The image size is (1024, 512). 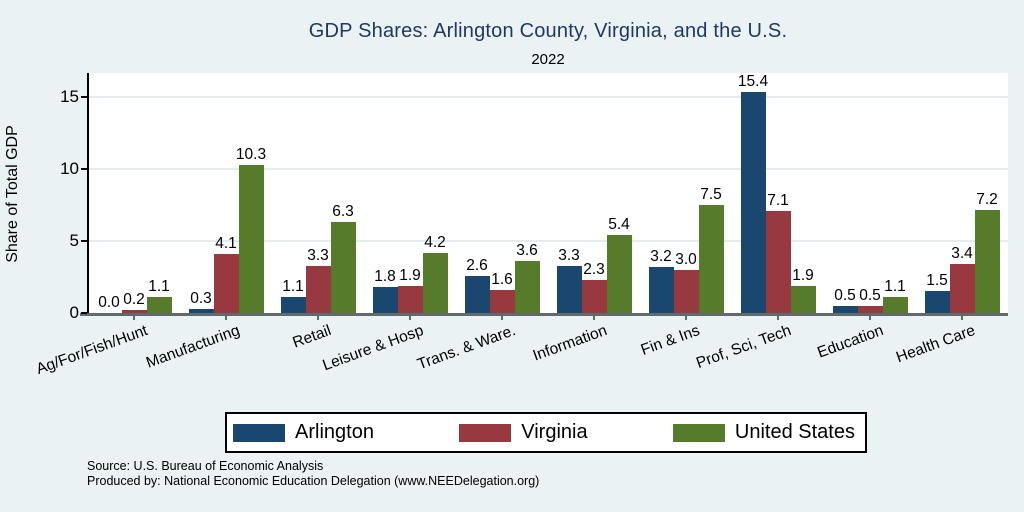 What do you see at coordinates (502, 279) in the screenshot?
I see `bar-value-label: 1.6` at bounding box center [502, 279].